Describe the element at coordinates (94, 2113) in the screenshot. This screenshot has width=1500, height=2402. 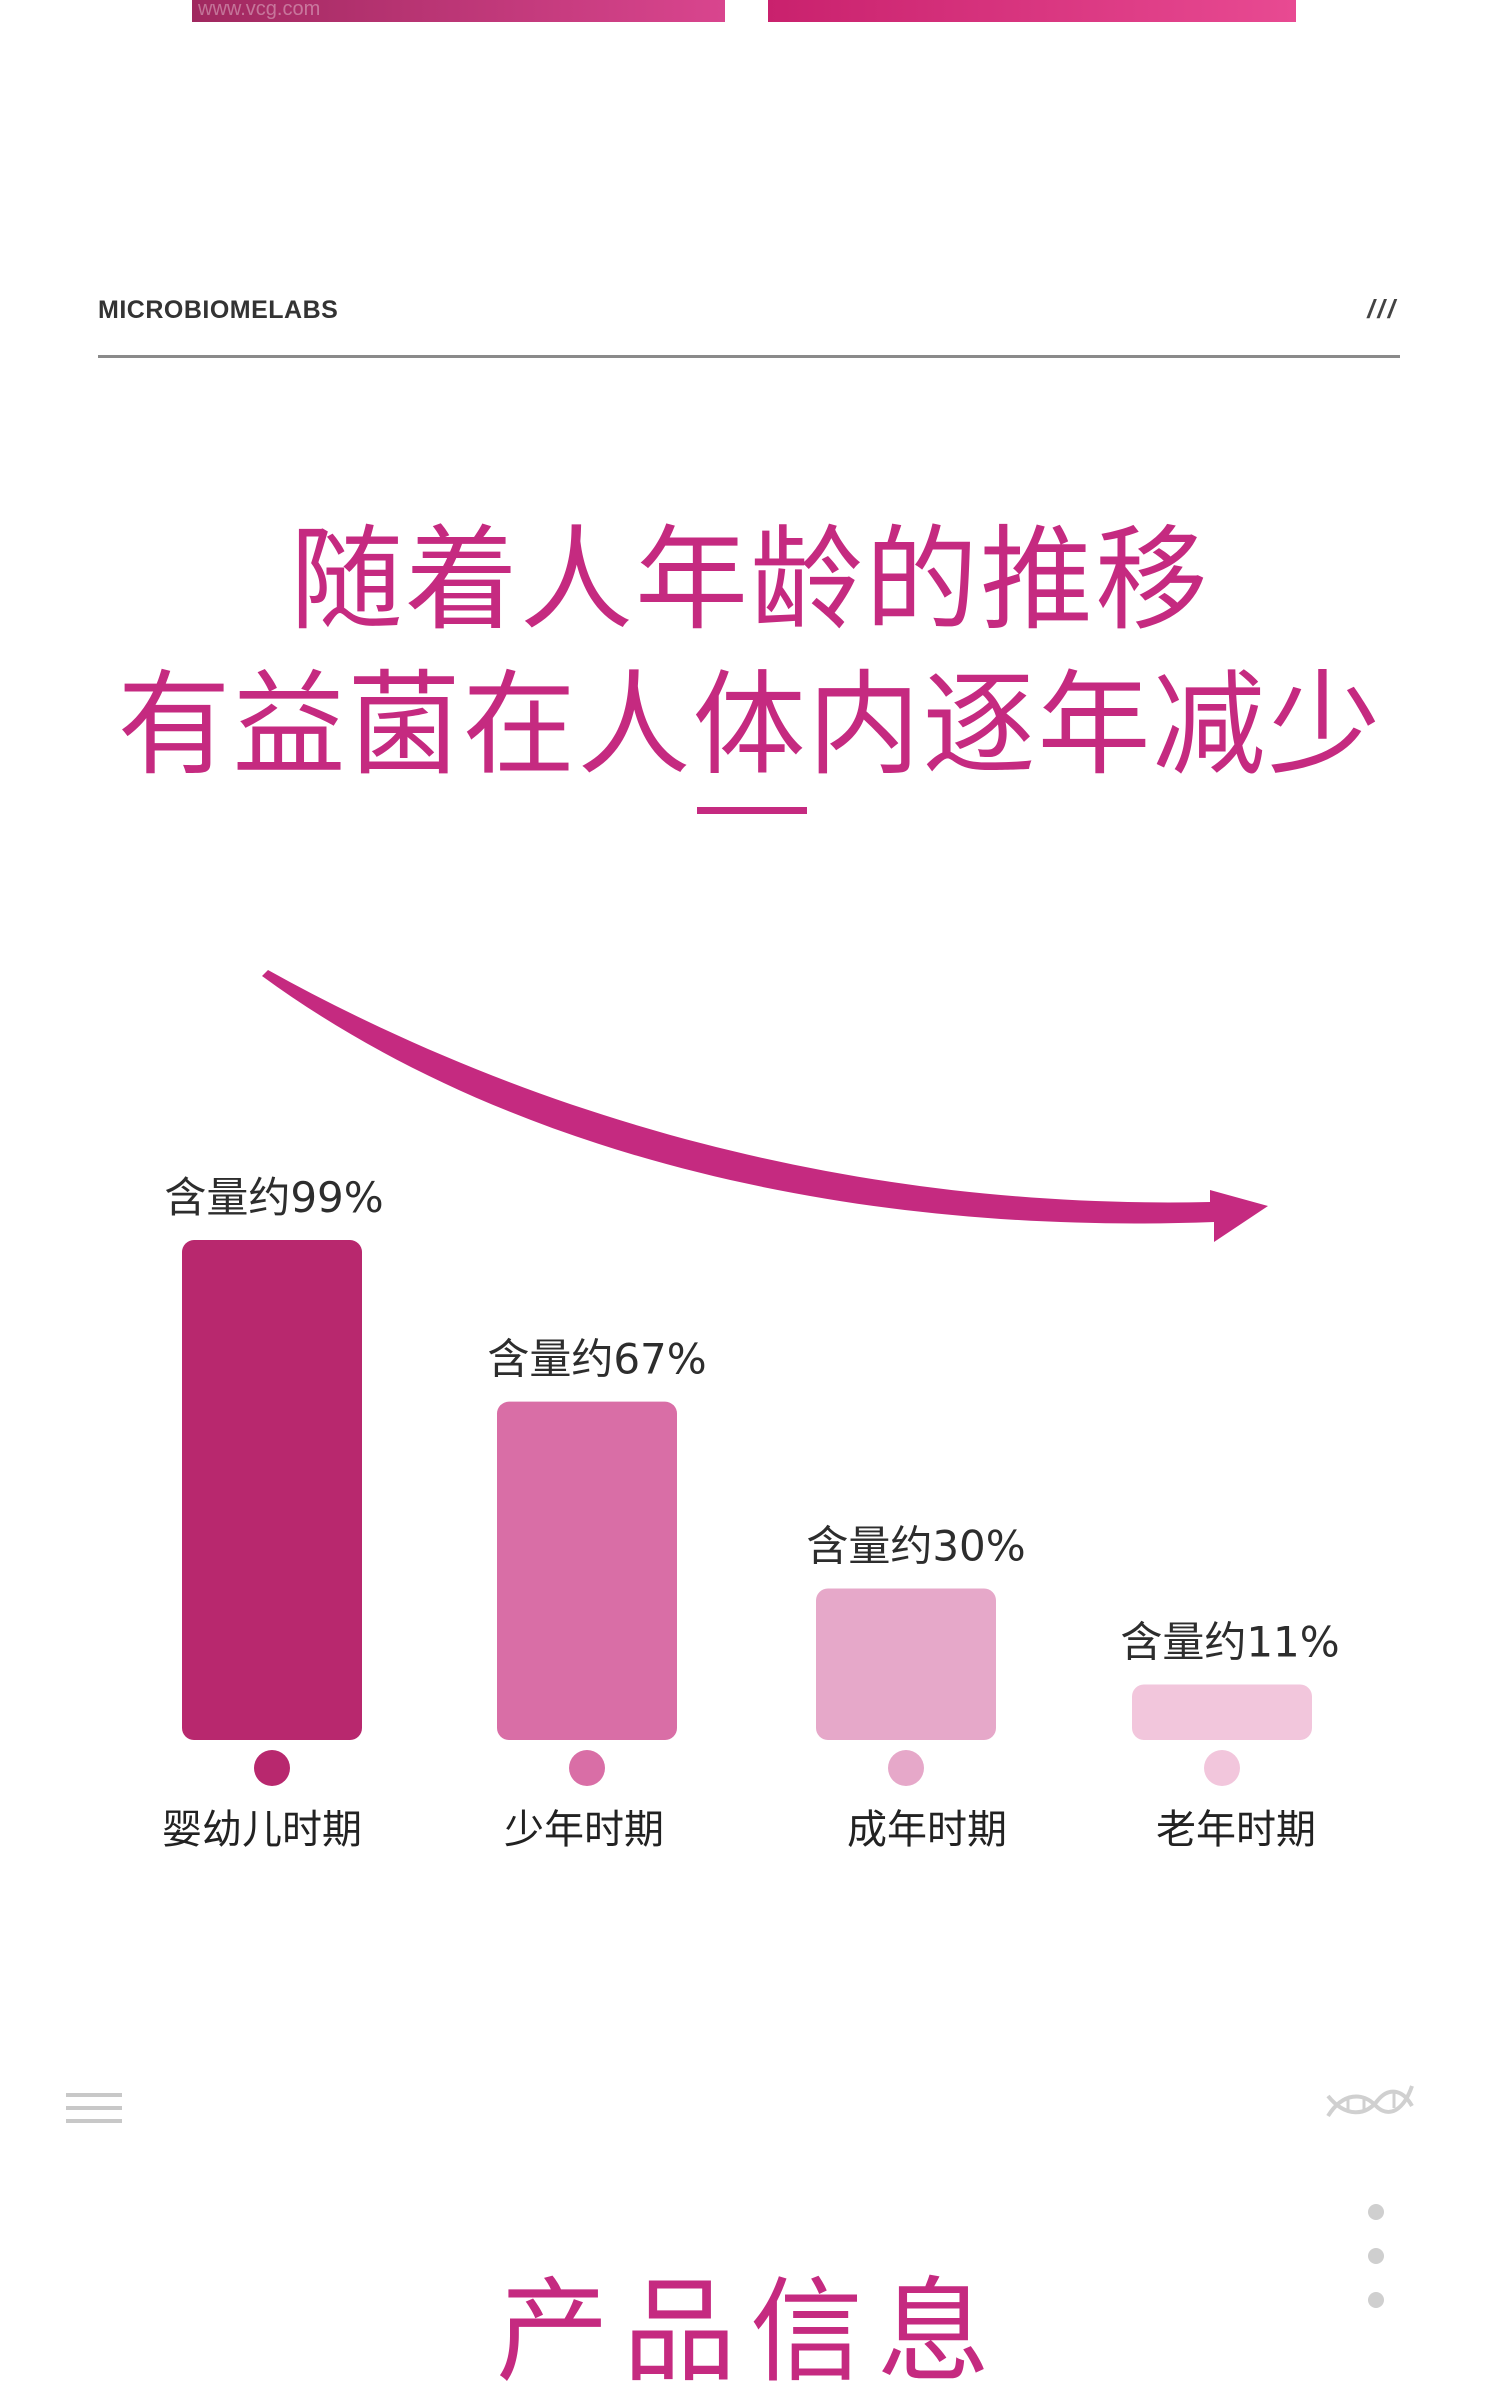
I see `menu-icon` at that location.